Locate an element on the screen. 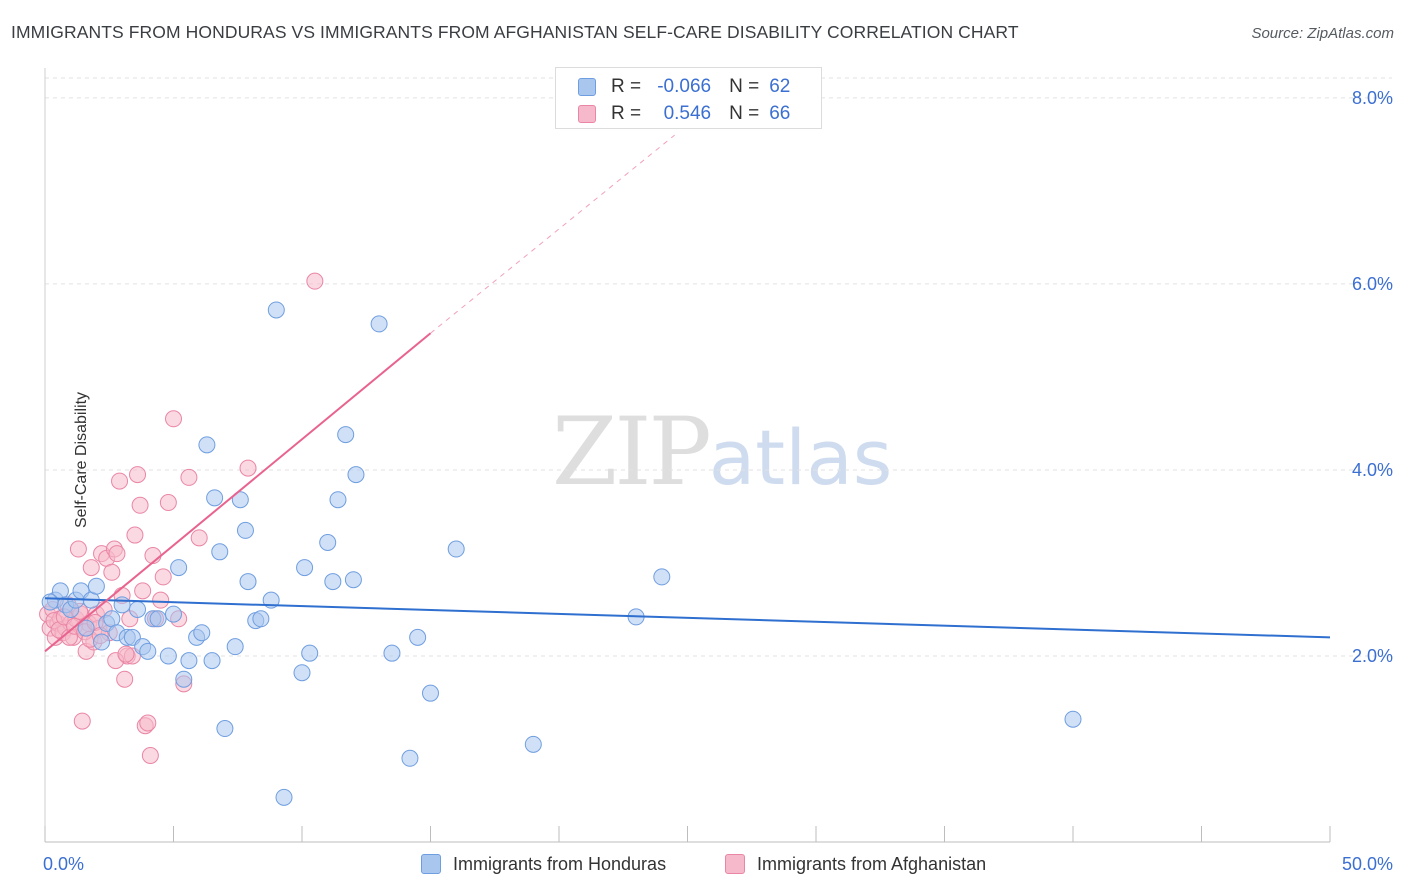 This screenshot has height=892, width=1406. trendline-afghanistan-extension is located at coordinates (552, 234).